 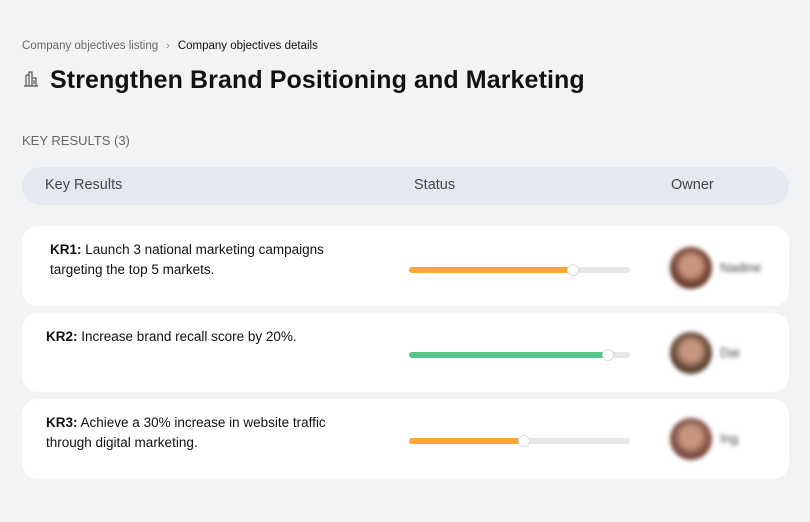 What do you see at coordinates (741, 267) in the screenshot?
I see `owner-name: Nadine` at bounding box center [741, 267].